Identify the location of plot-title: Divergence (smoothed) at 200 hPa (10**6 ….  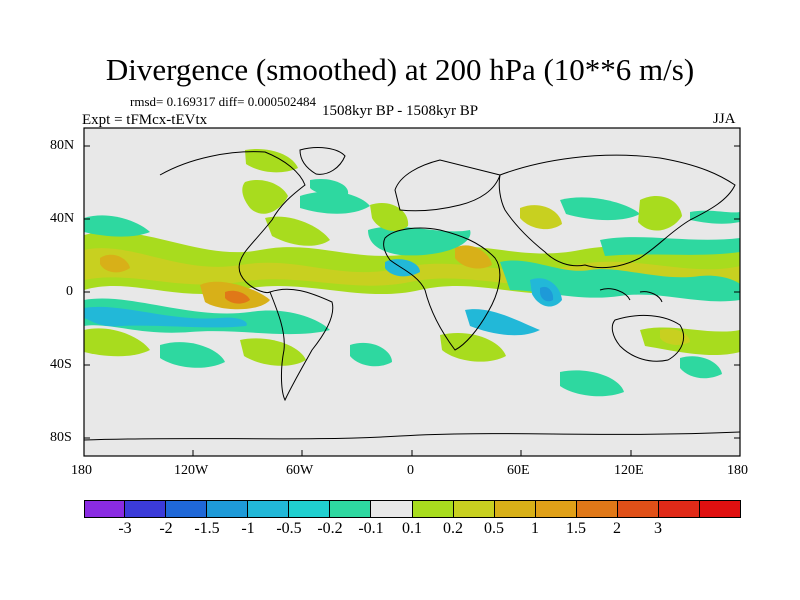
(400, 69).